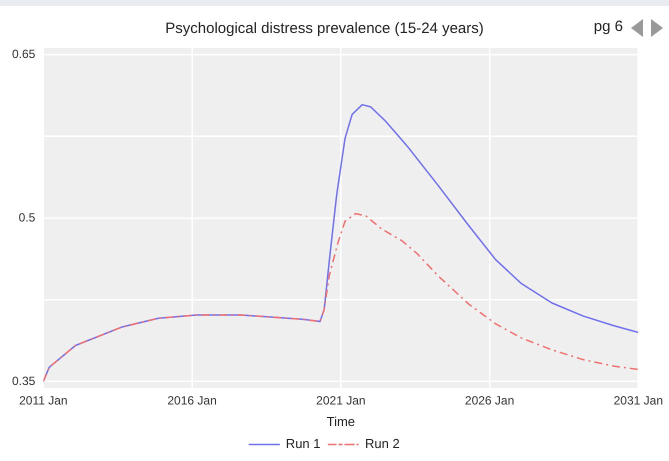 The image size is (669, 461). Describe the element at coordinates (341, 401) in the screenshot. I see `x-tick-label: 2021 Jan` at that location.